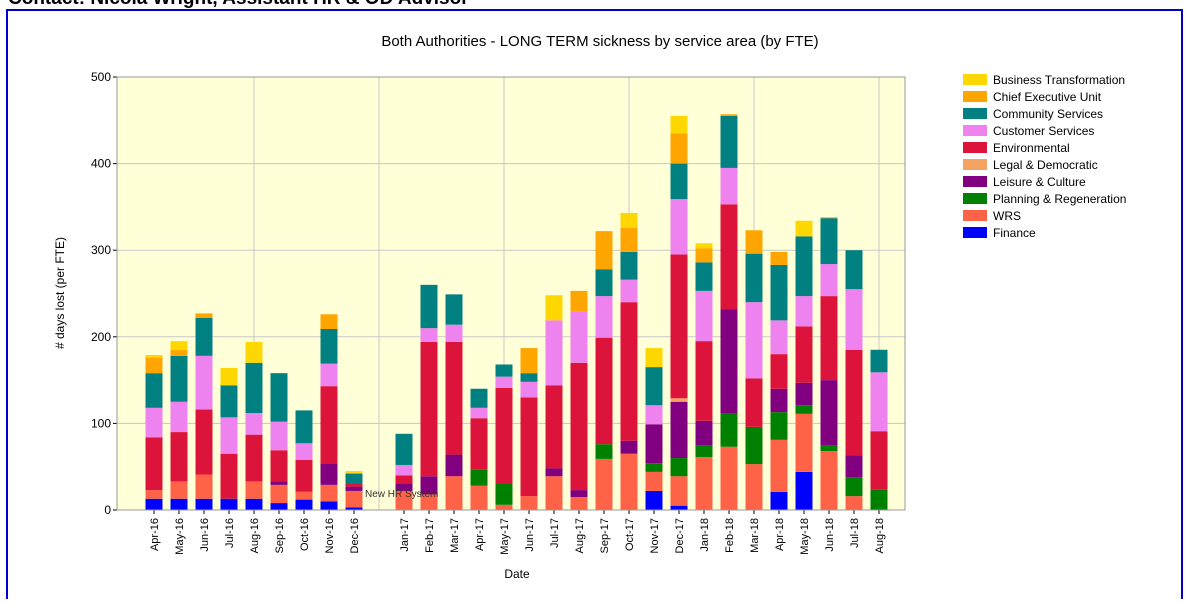 The image size is (1187, 604). I want to click on x-tick-label: Jul-17, so click(555, 533).